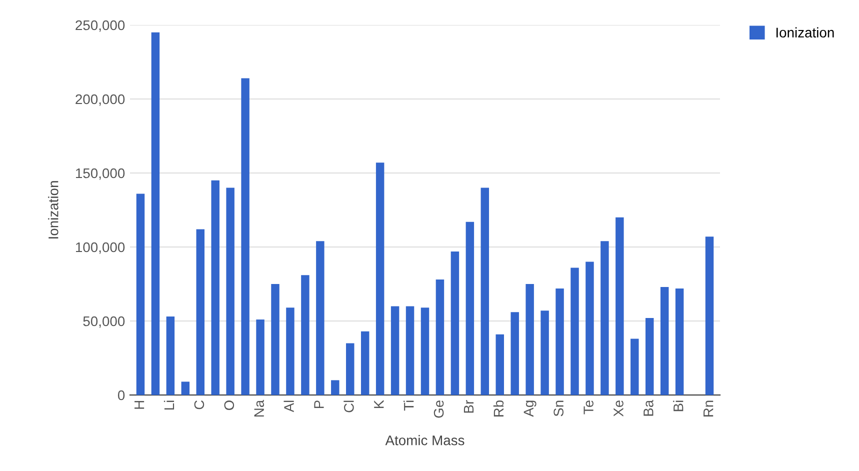  I want to click on x-tick-label: Sn, so click(559, 408).